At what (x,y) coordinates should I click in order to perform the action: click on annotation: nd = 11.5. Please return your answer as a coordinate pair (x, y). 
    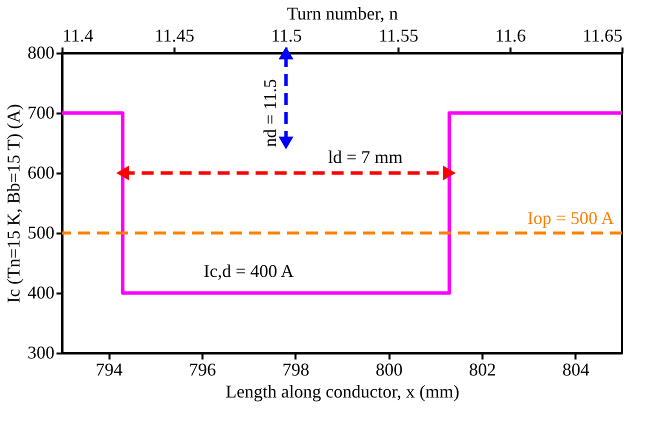
    Looking at the image, I should click on (270, 113).